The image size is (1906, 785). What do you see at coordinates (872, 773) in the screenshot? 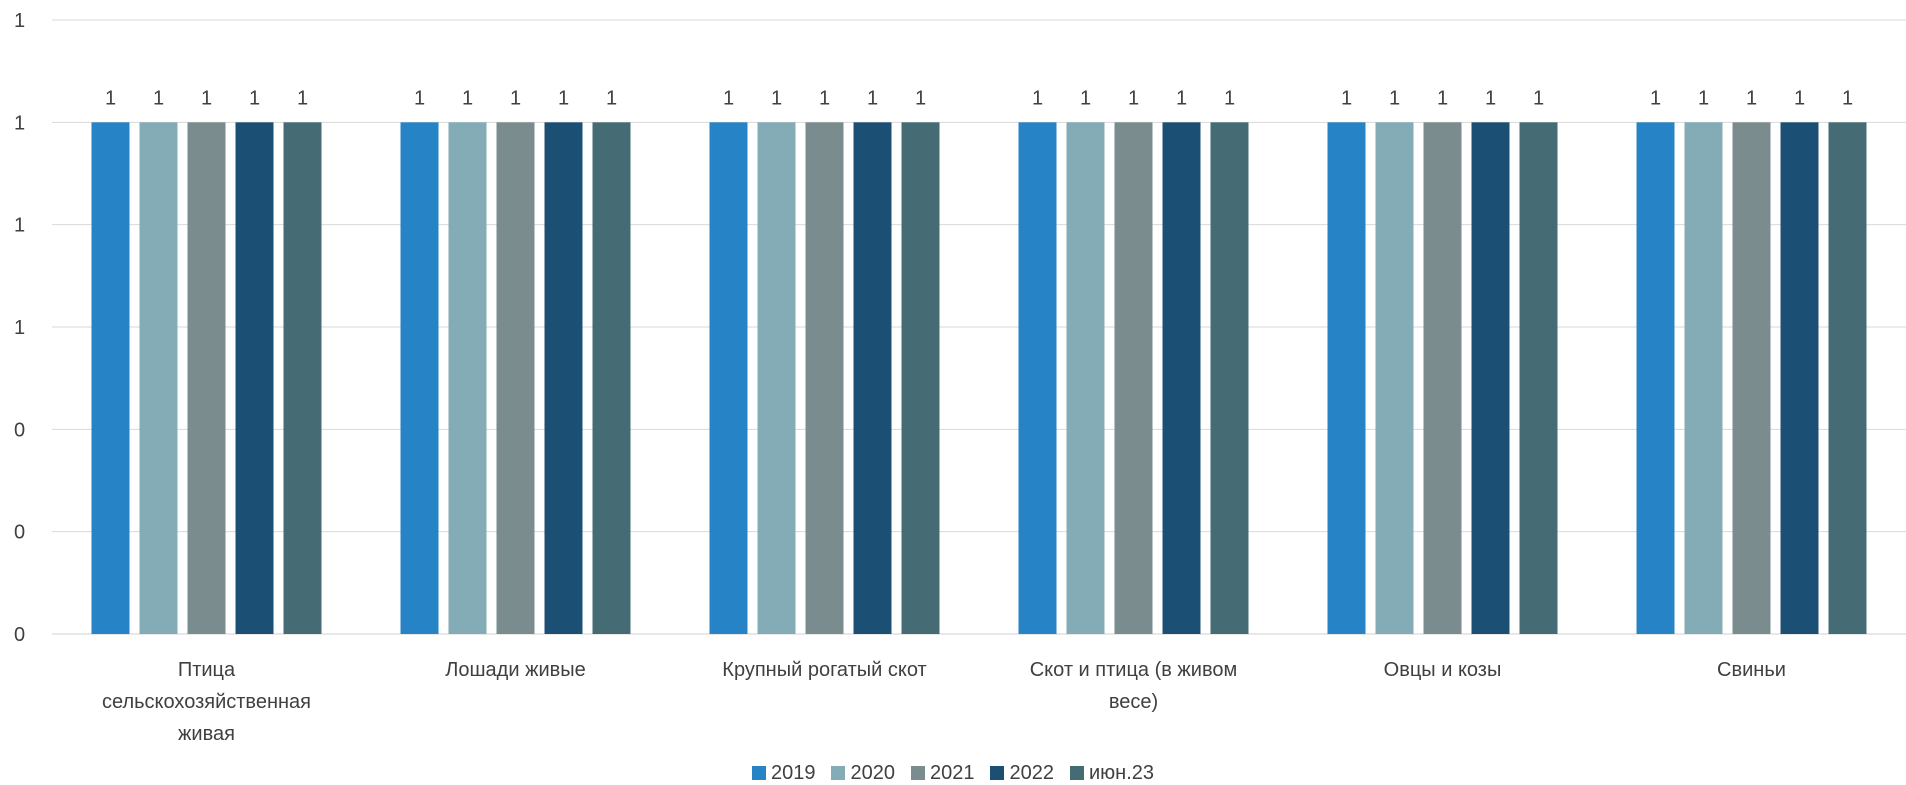
I see `legend-label: 2020` at bounding box center [872, 773].